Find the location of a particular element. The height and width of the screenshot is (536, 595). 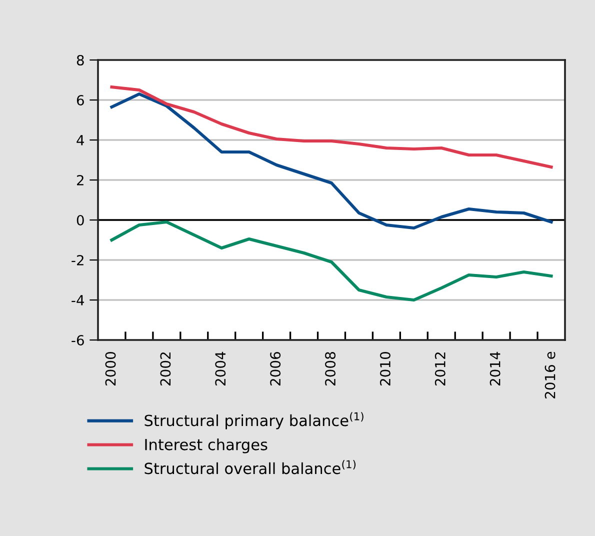

legend-label: Structural primary balance$^{(1)}$ is located at coordinates (254, 421).